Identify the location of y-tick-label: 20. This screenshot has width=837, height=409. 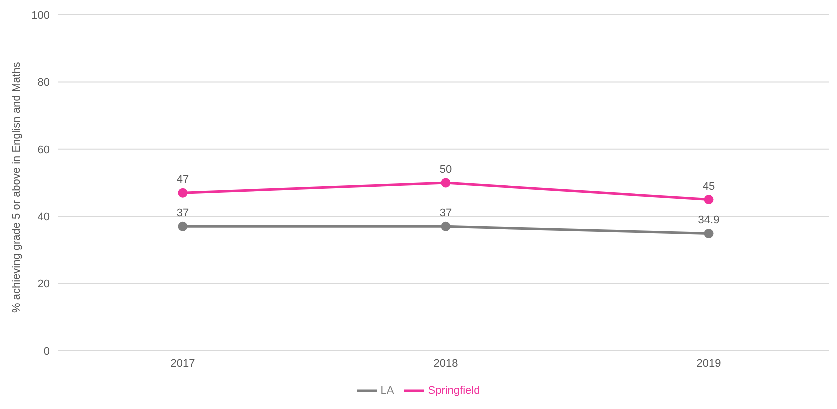
(44, 284).